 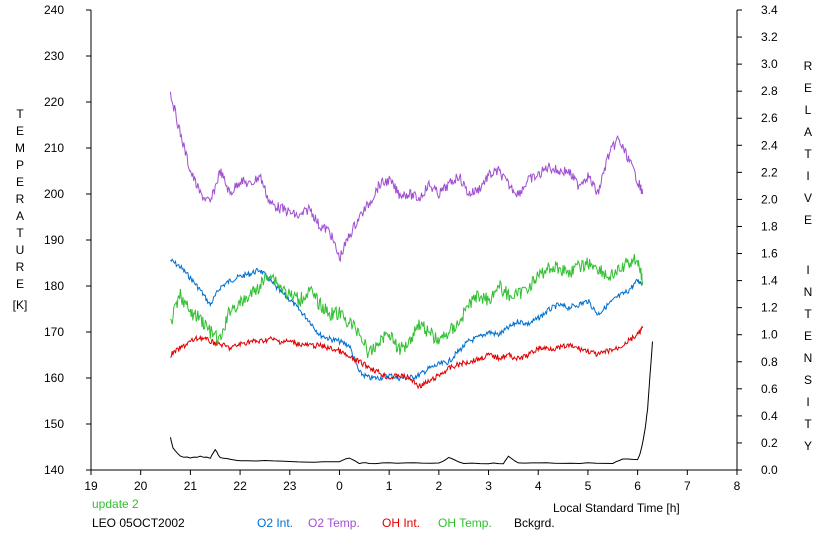 What do you see at coordinates (534, 523) in the screenshot?
I see `legend-entry: Bckgrd.` at bounding box center [534, 523].